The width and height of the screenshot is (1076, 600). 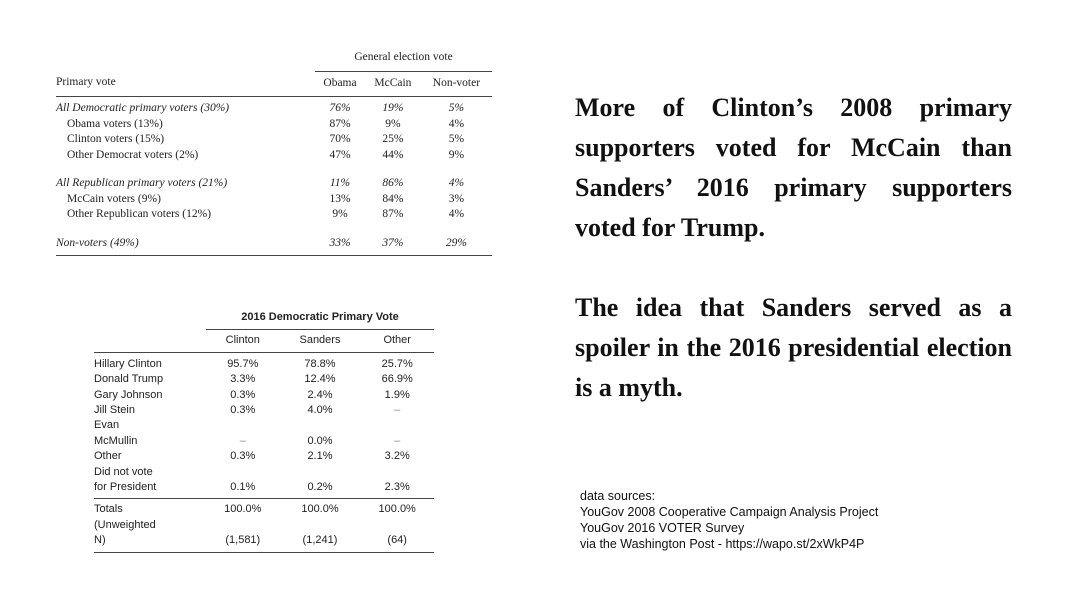 I want to click on col-header-nonvoter: Non-voter, so click(x=456, y=84).